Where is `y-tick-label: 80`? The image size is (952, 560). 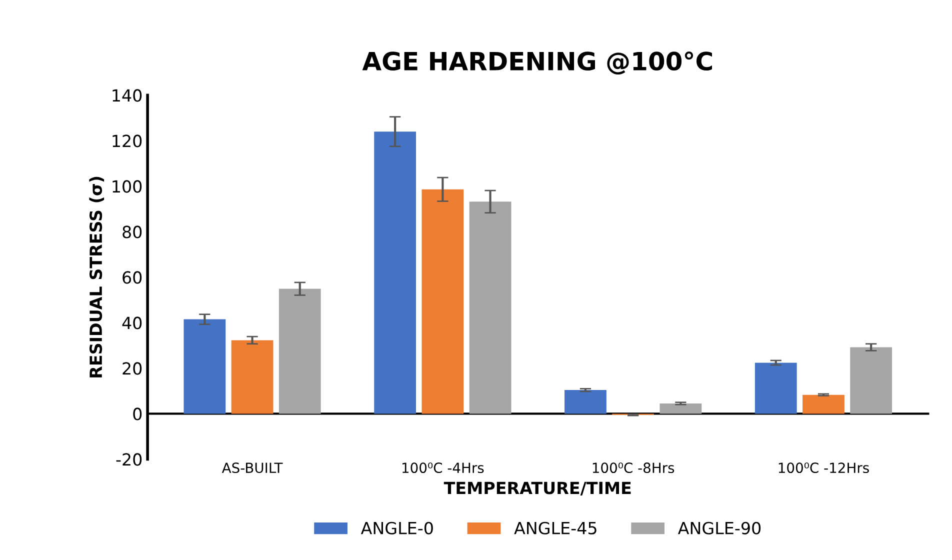 y-tick-label: 80 is located at coordinates (132, 232).